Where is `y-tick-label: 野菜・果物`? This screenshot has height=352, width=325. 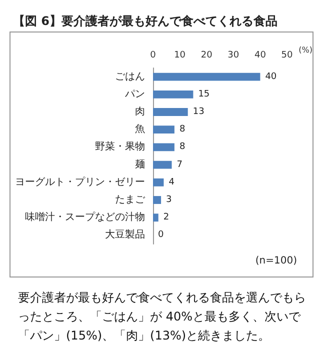
y-tick-label: 野菜・果物 is located at coordinates (120, 146).